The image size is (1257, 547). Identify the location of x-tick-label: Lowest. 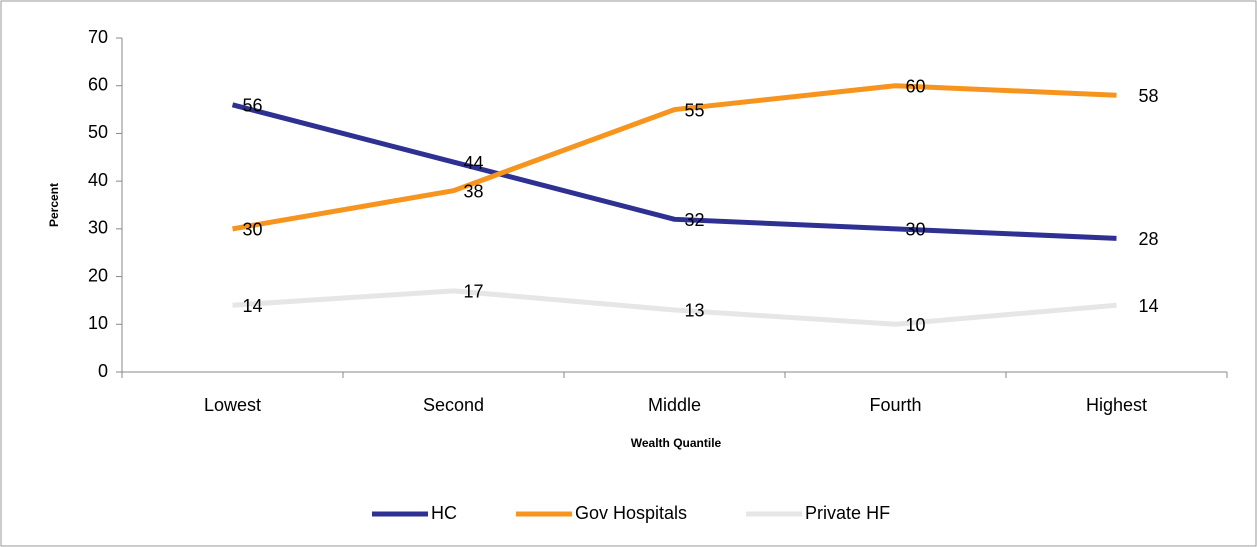
(232, 405).